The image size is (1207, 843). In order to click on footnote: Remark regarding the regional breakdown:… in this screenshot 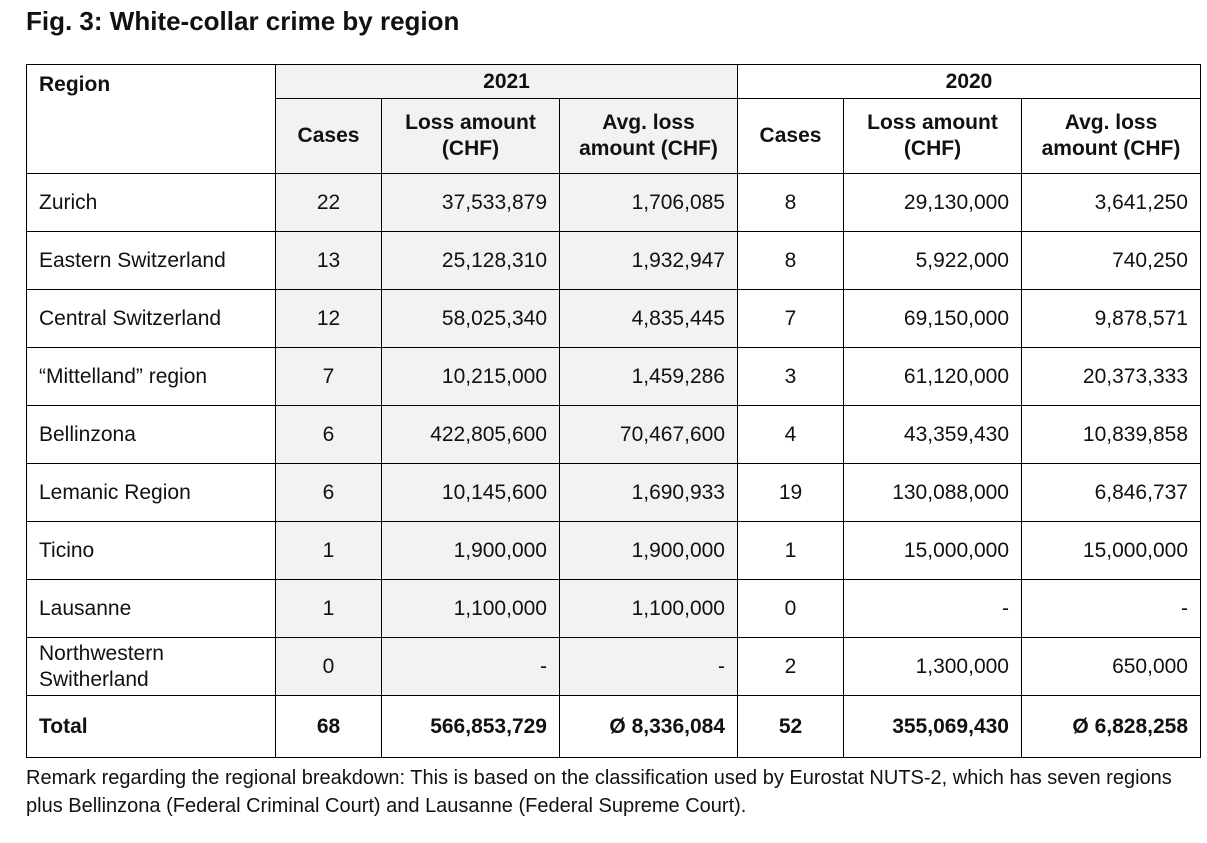, I will do `click(599, 792)`.